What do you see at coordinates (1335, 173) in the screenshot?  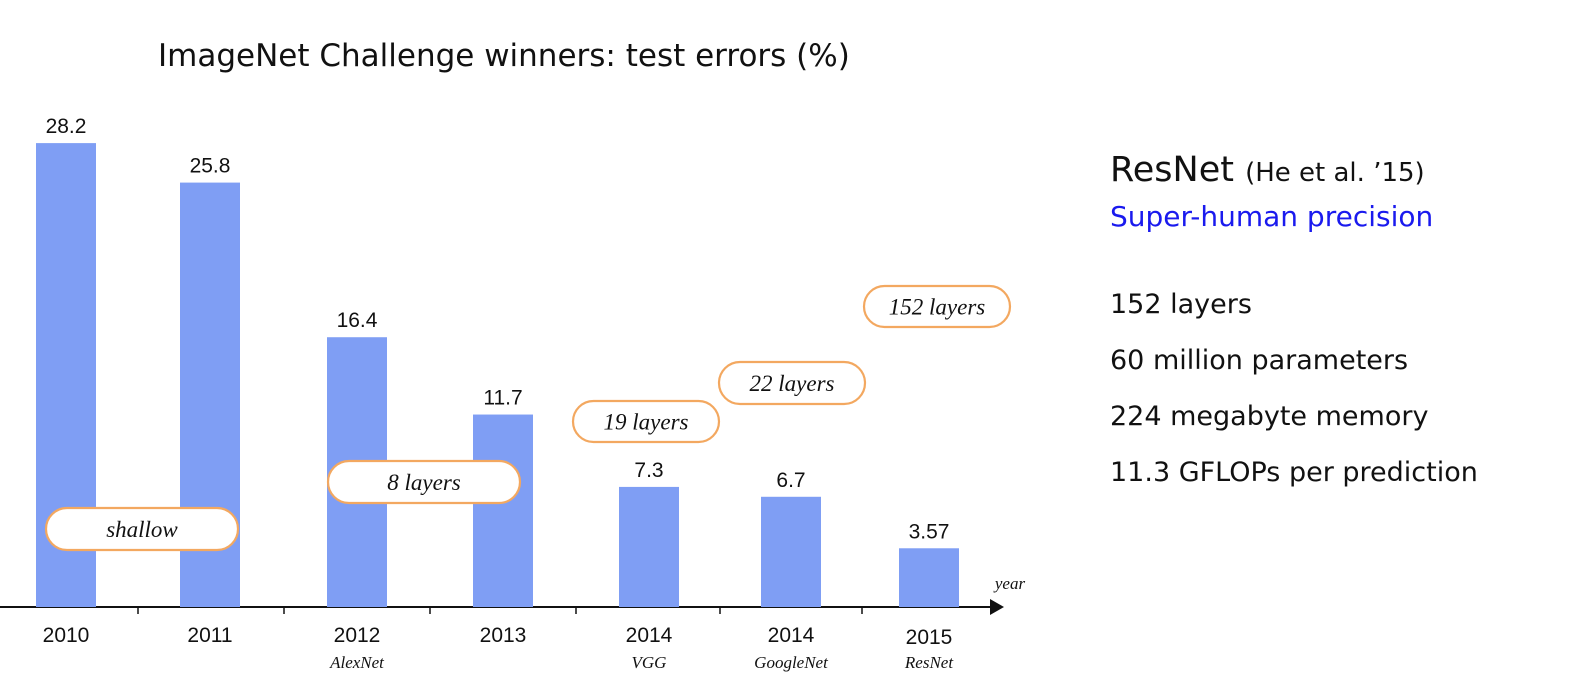 I see `resnet-citation: (He et al. ’15)` at bounding box center [1335, 173].